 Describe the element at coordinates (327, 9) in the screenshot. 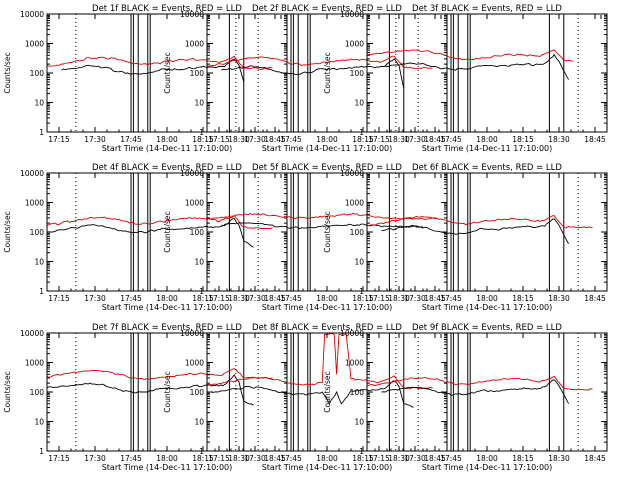

I see `chart-title: Det 2f BLACK = Events, RED = LLD` at that location.